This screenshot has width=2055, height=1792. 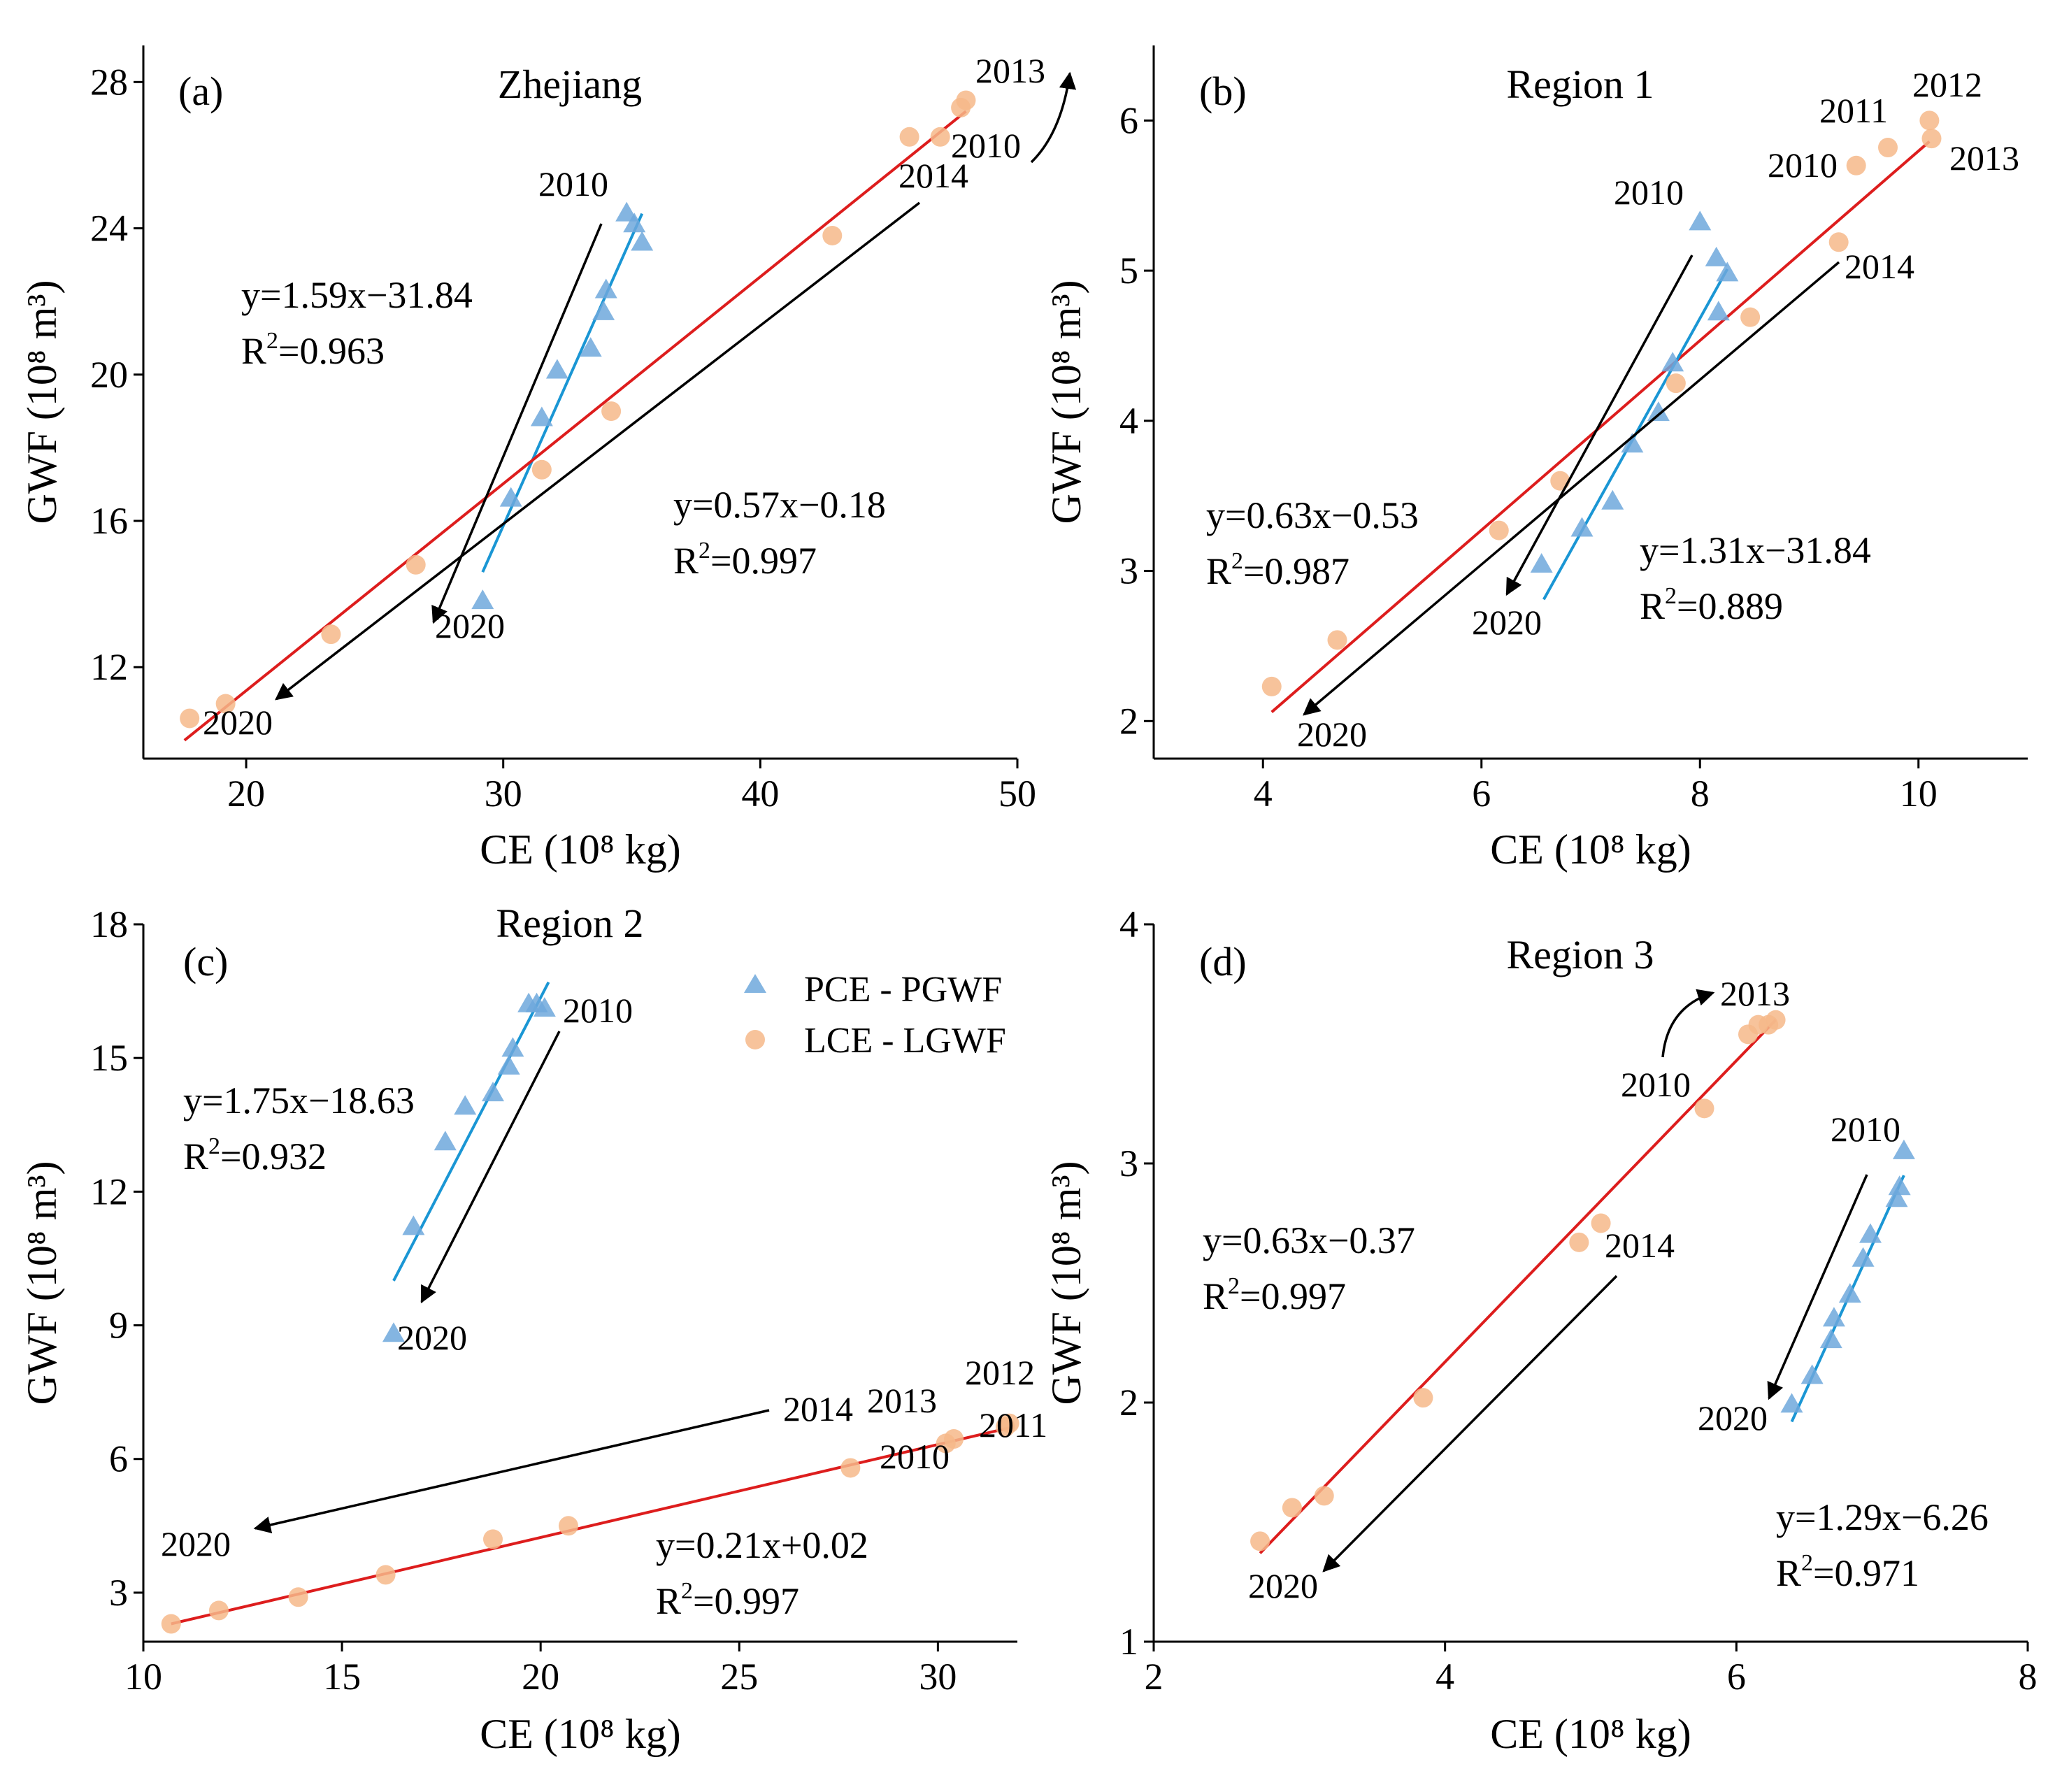 I want to click on r-squared: R2=0.889, so click(x=1711, y=605).